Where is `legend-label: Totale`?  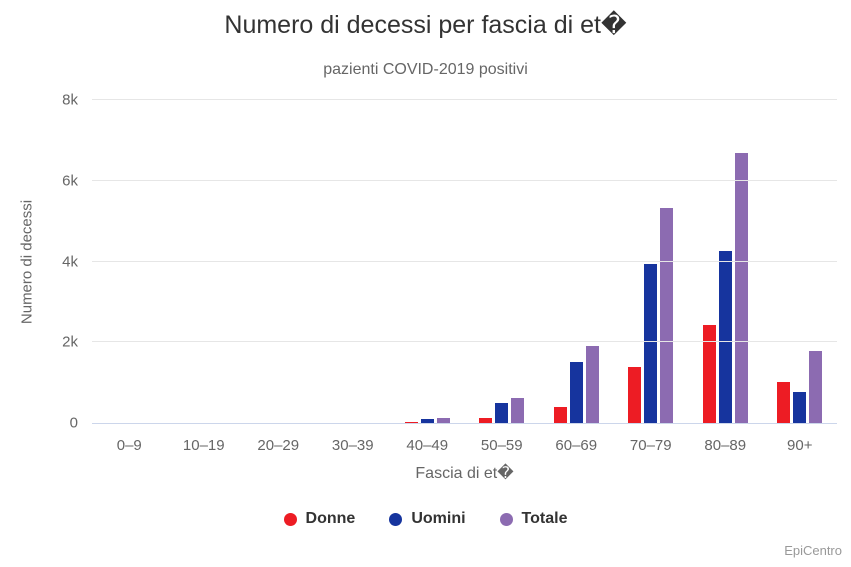
legend-label: Totale is located at coordinates (544, 518).